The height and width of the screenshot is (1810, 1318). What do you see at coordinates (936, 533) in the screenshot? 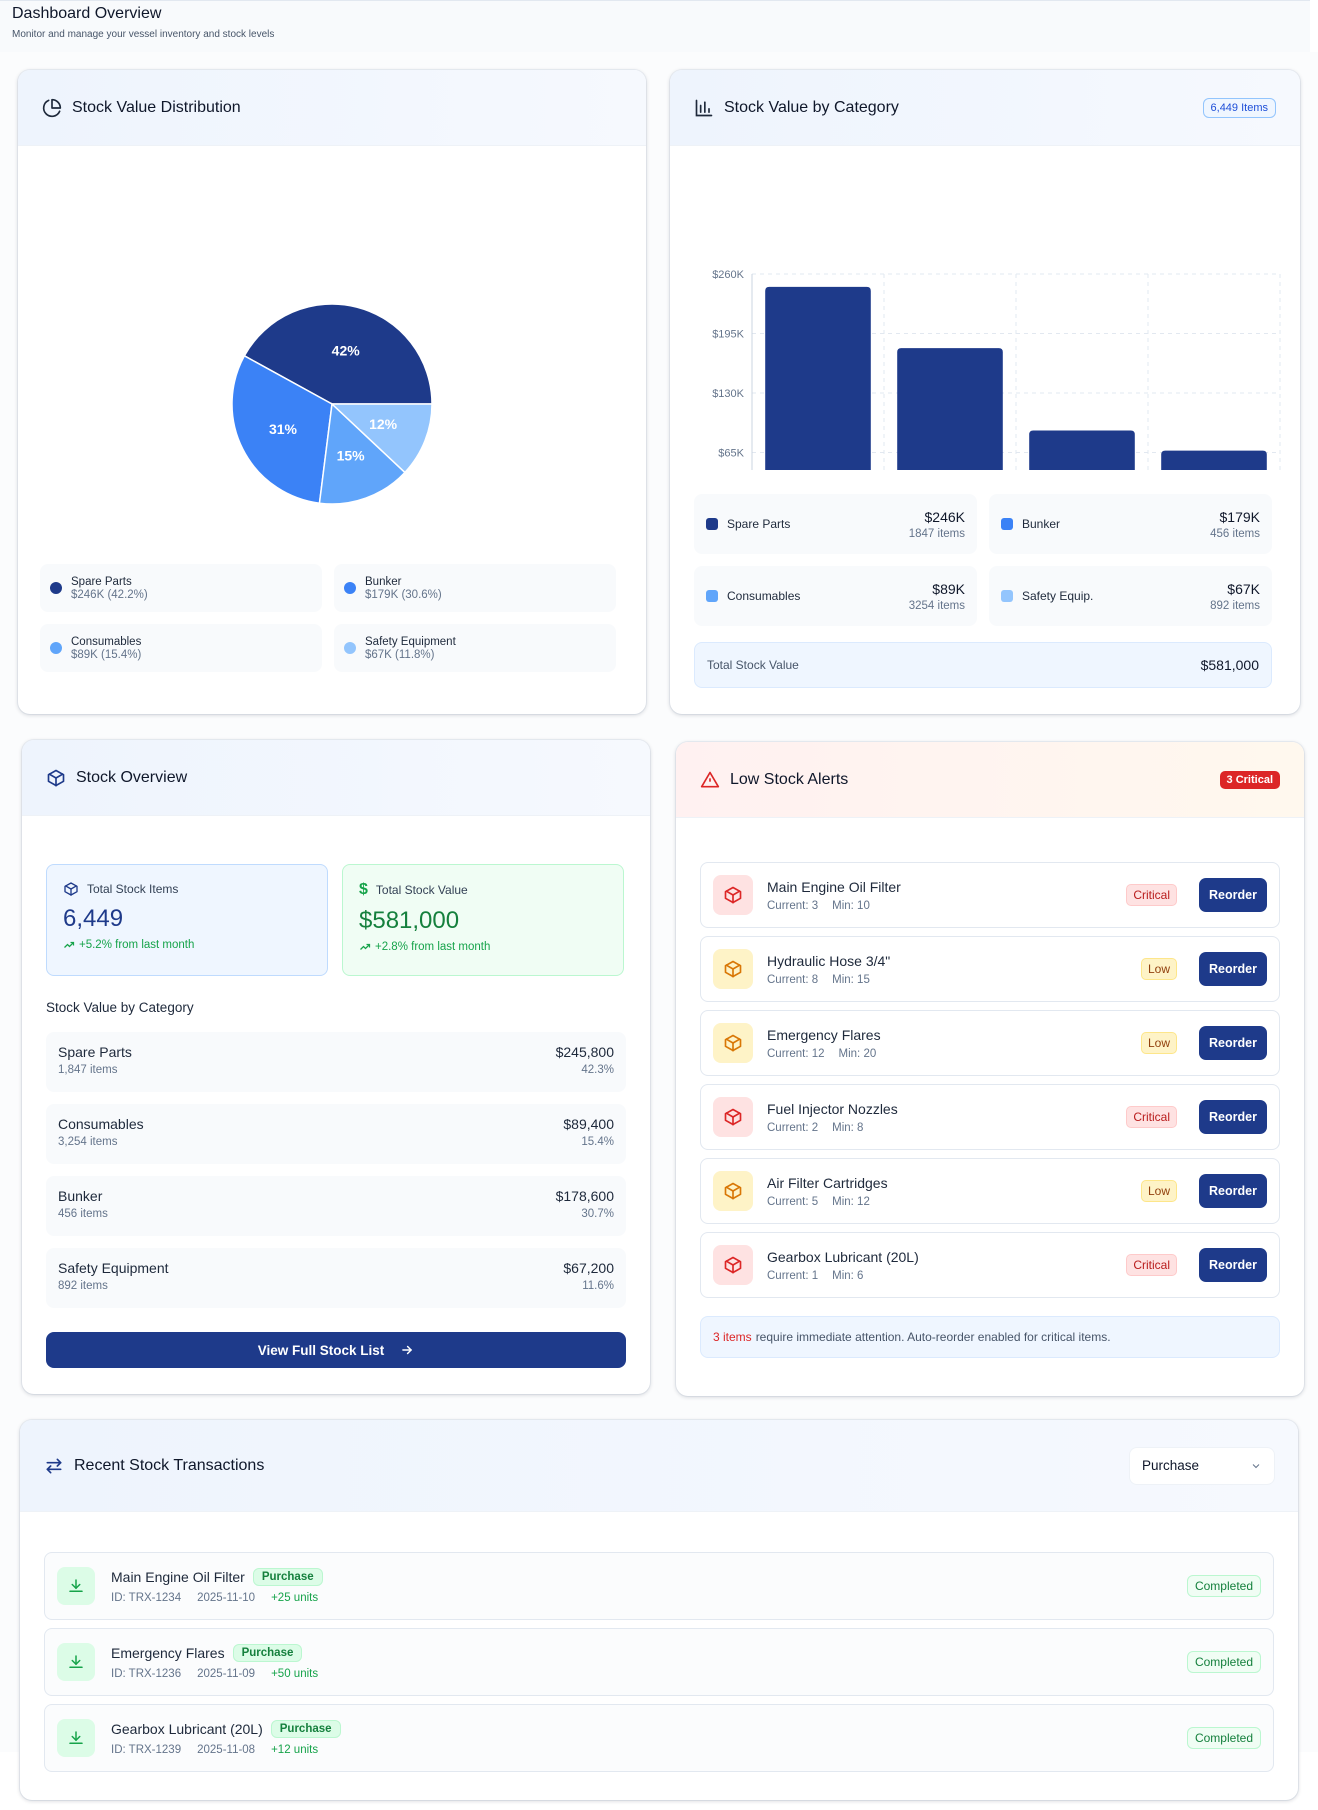
I see `category-count: 1847 items` at bounding box center [936, 533].